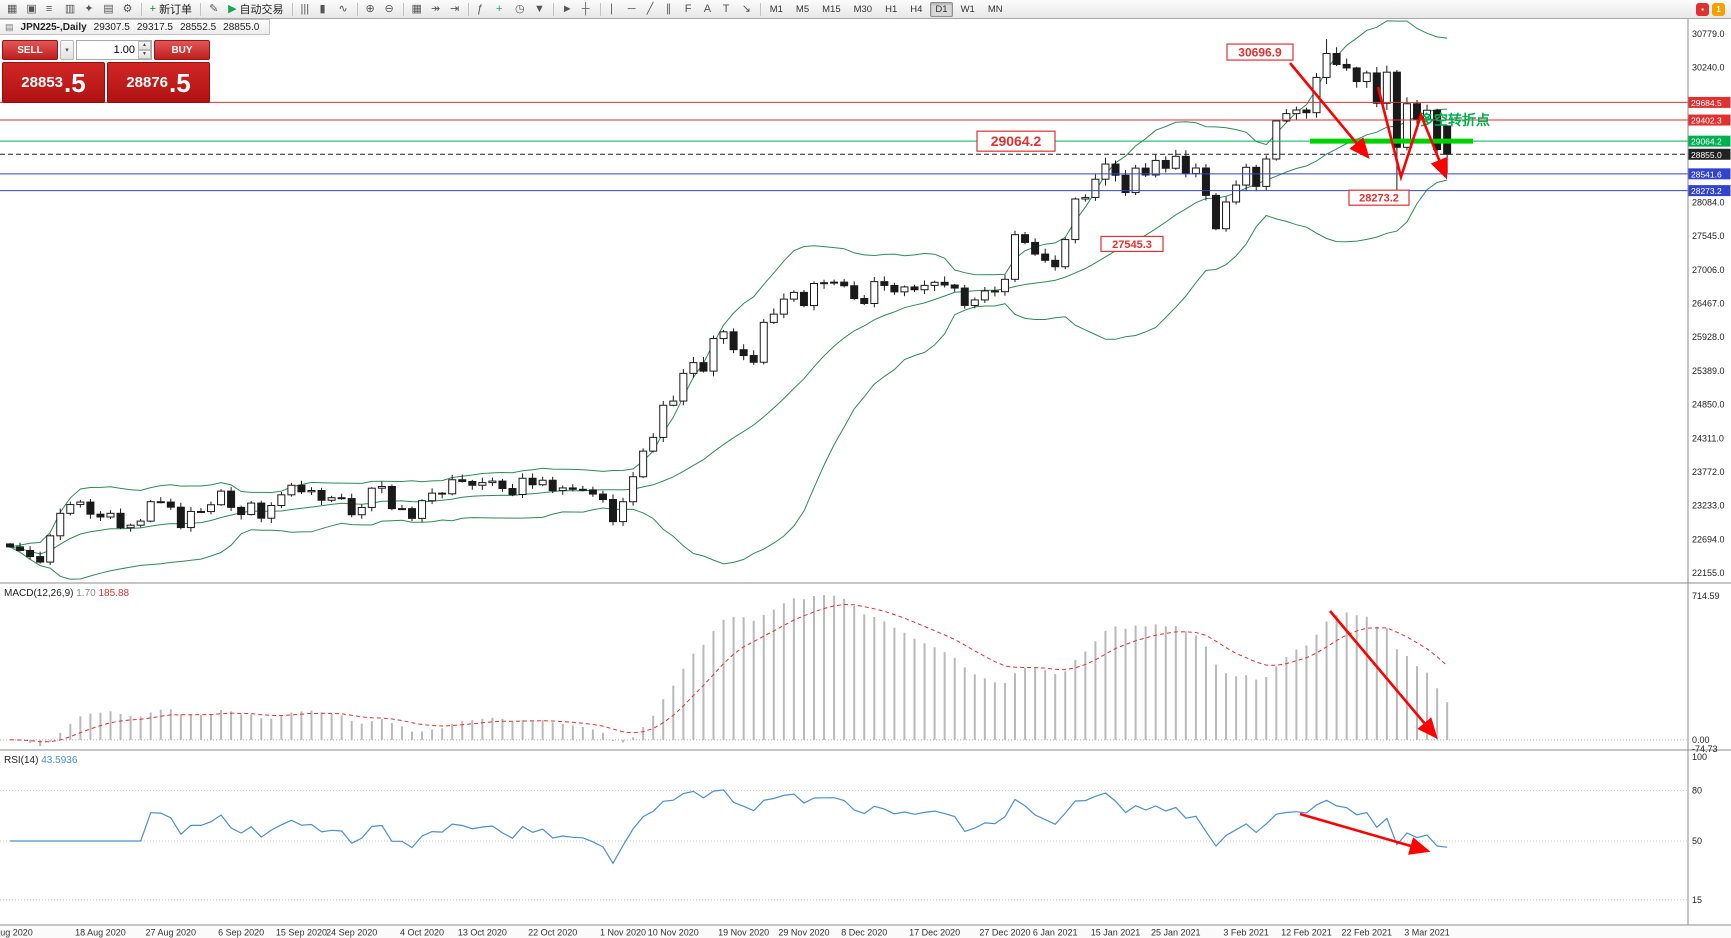  What do you see at coordinates (802, 9) in the screenshot?
I see `timeframe-m5-button: M5` at bounding box center [802, 9].